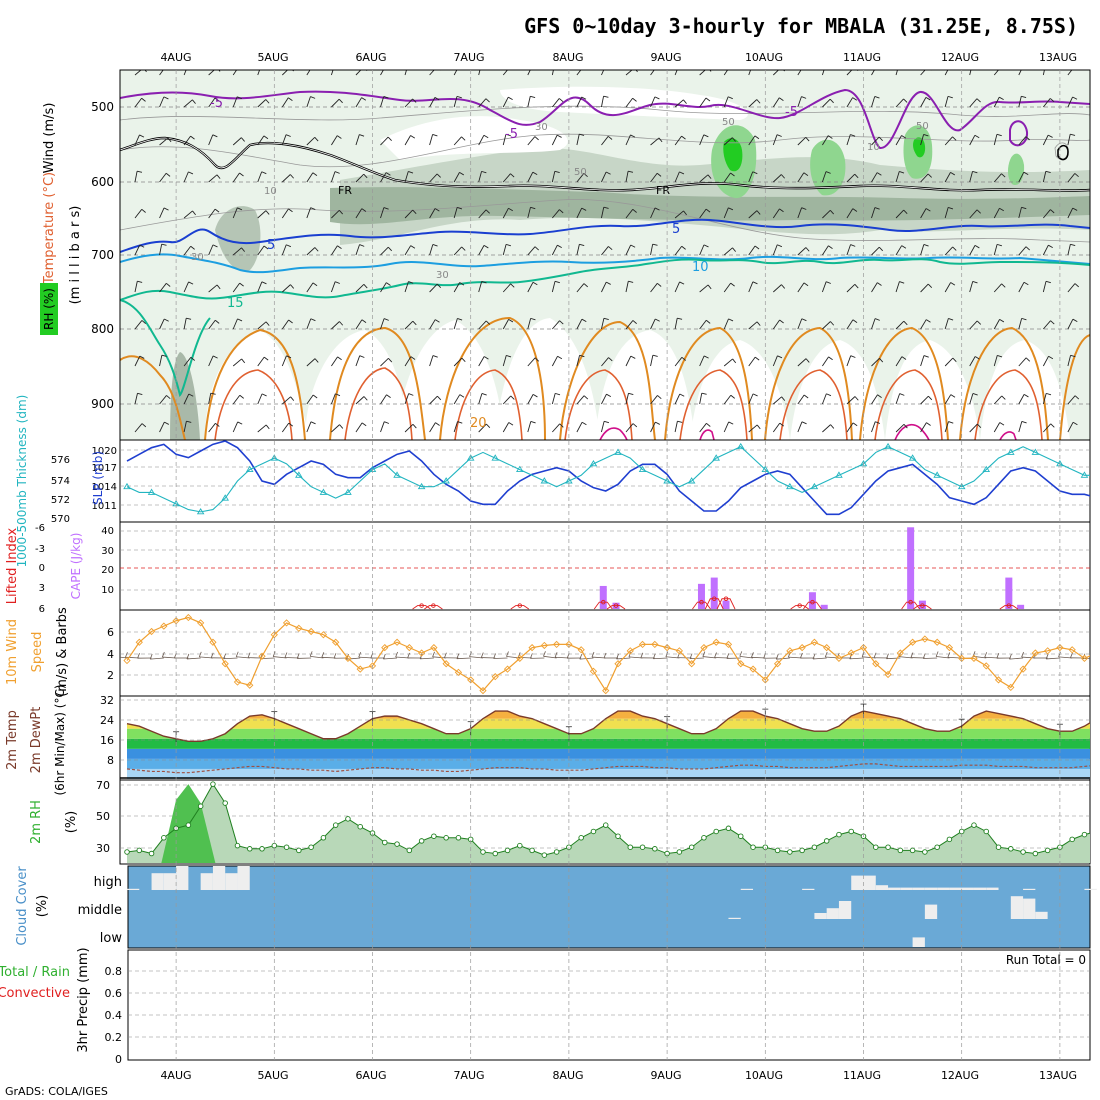 The image size is (1100, 1100). What do you see at coordinates (271, 245) in the screenshot?
I see `label-t5: 5` at bounding box center [271, 245].